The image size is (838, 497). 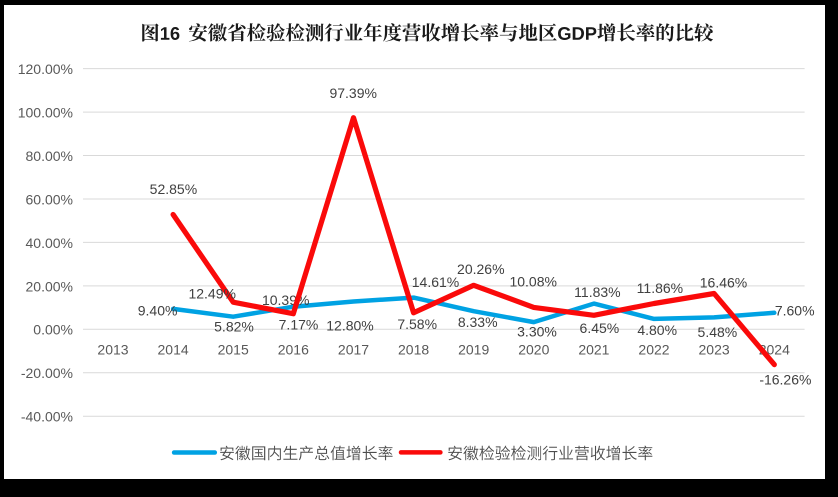 I want to click on svg-text: 2016, so click(x=293, y=350).